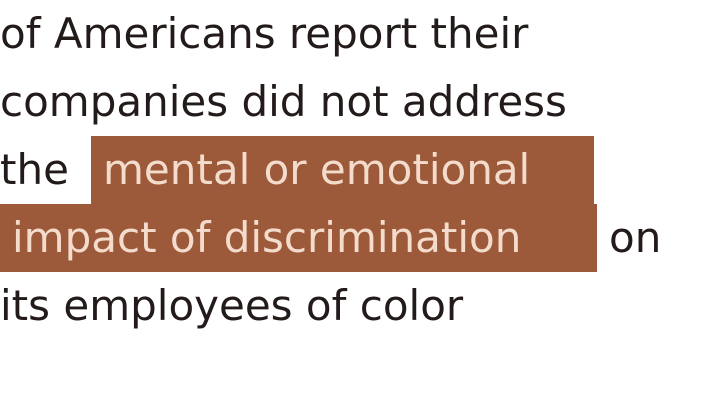 The height and width of the screenshot is (412, 703). Describe the element at coordinates (635, 237) in the screenshot. I see `statement-line-4-plain: on` at that location.